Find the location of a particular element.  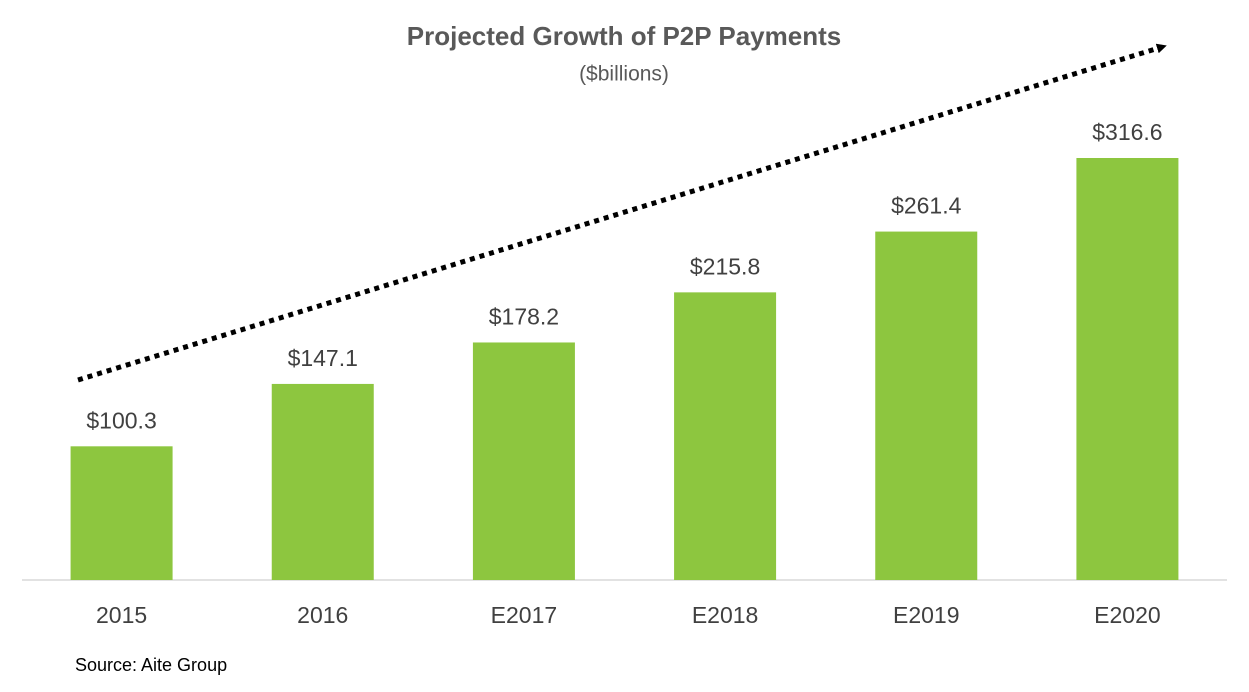

value-label: $178.2 is located at coordinates (524, 317).